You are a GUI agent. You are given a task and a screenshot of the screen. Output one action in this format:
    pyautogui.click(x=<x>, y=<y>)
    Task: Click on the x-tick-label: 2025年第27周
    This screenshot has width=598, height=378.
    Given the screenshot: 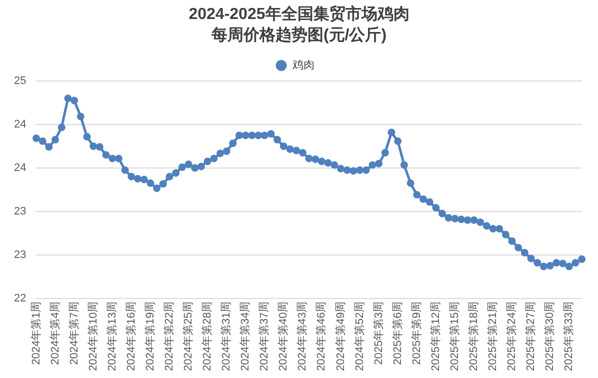 What is the action you would take?
    pyautogui.click(x=531, y=336)
    